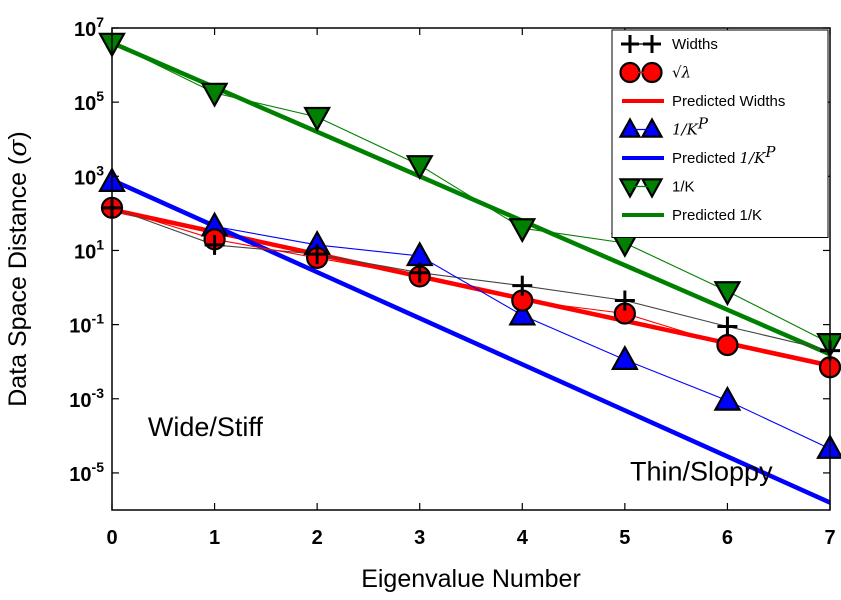  I want to click on legend-label-math: √λ, so click(681, 73).